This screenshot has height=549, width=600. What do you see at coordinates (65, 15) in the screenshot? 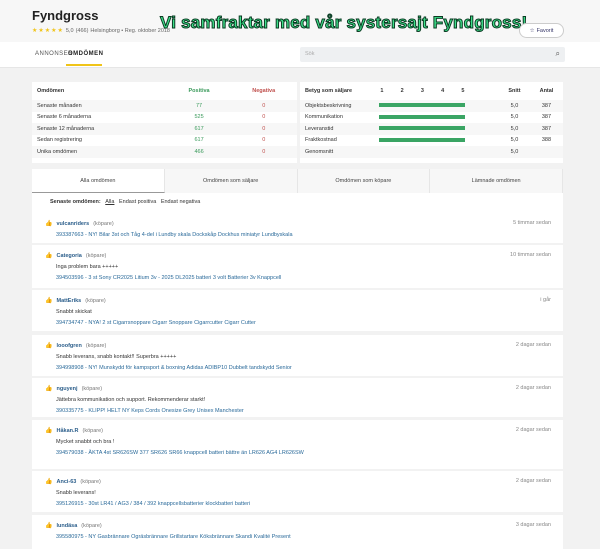
I see `shop-title: Fyndgross` at bounding box center [65, 15].